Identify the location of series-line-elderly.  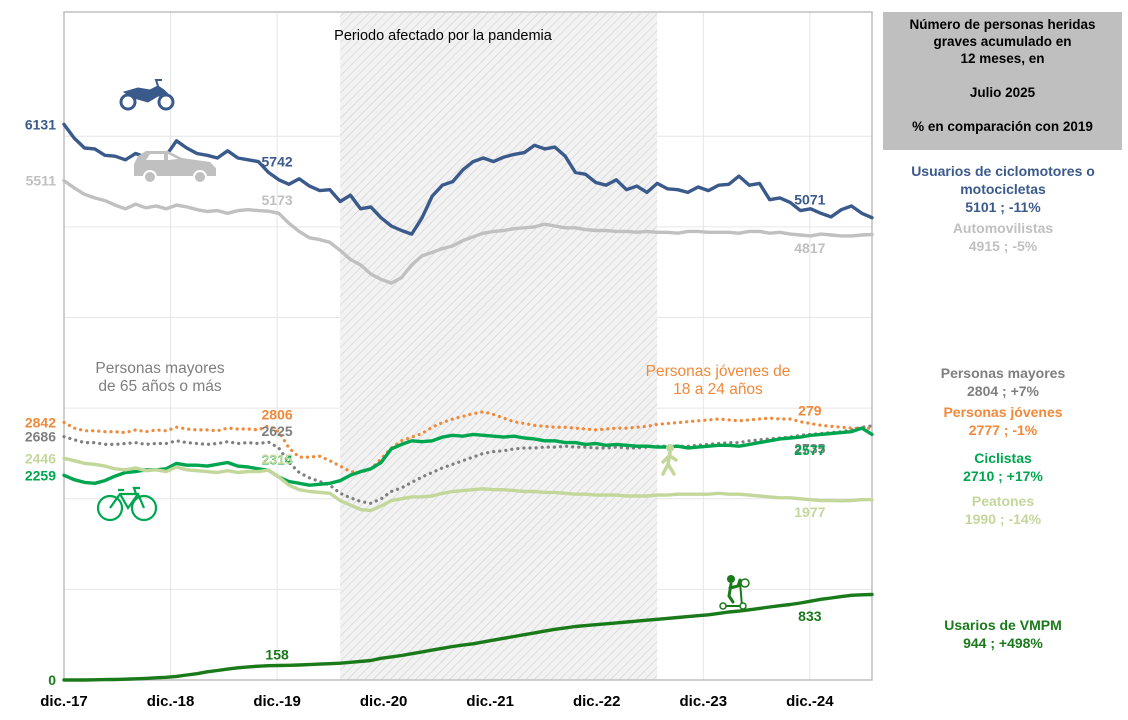
(468, 464).